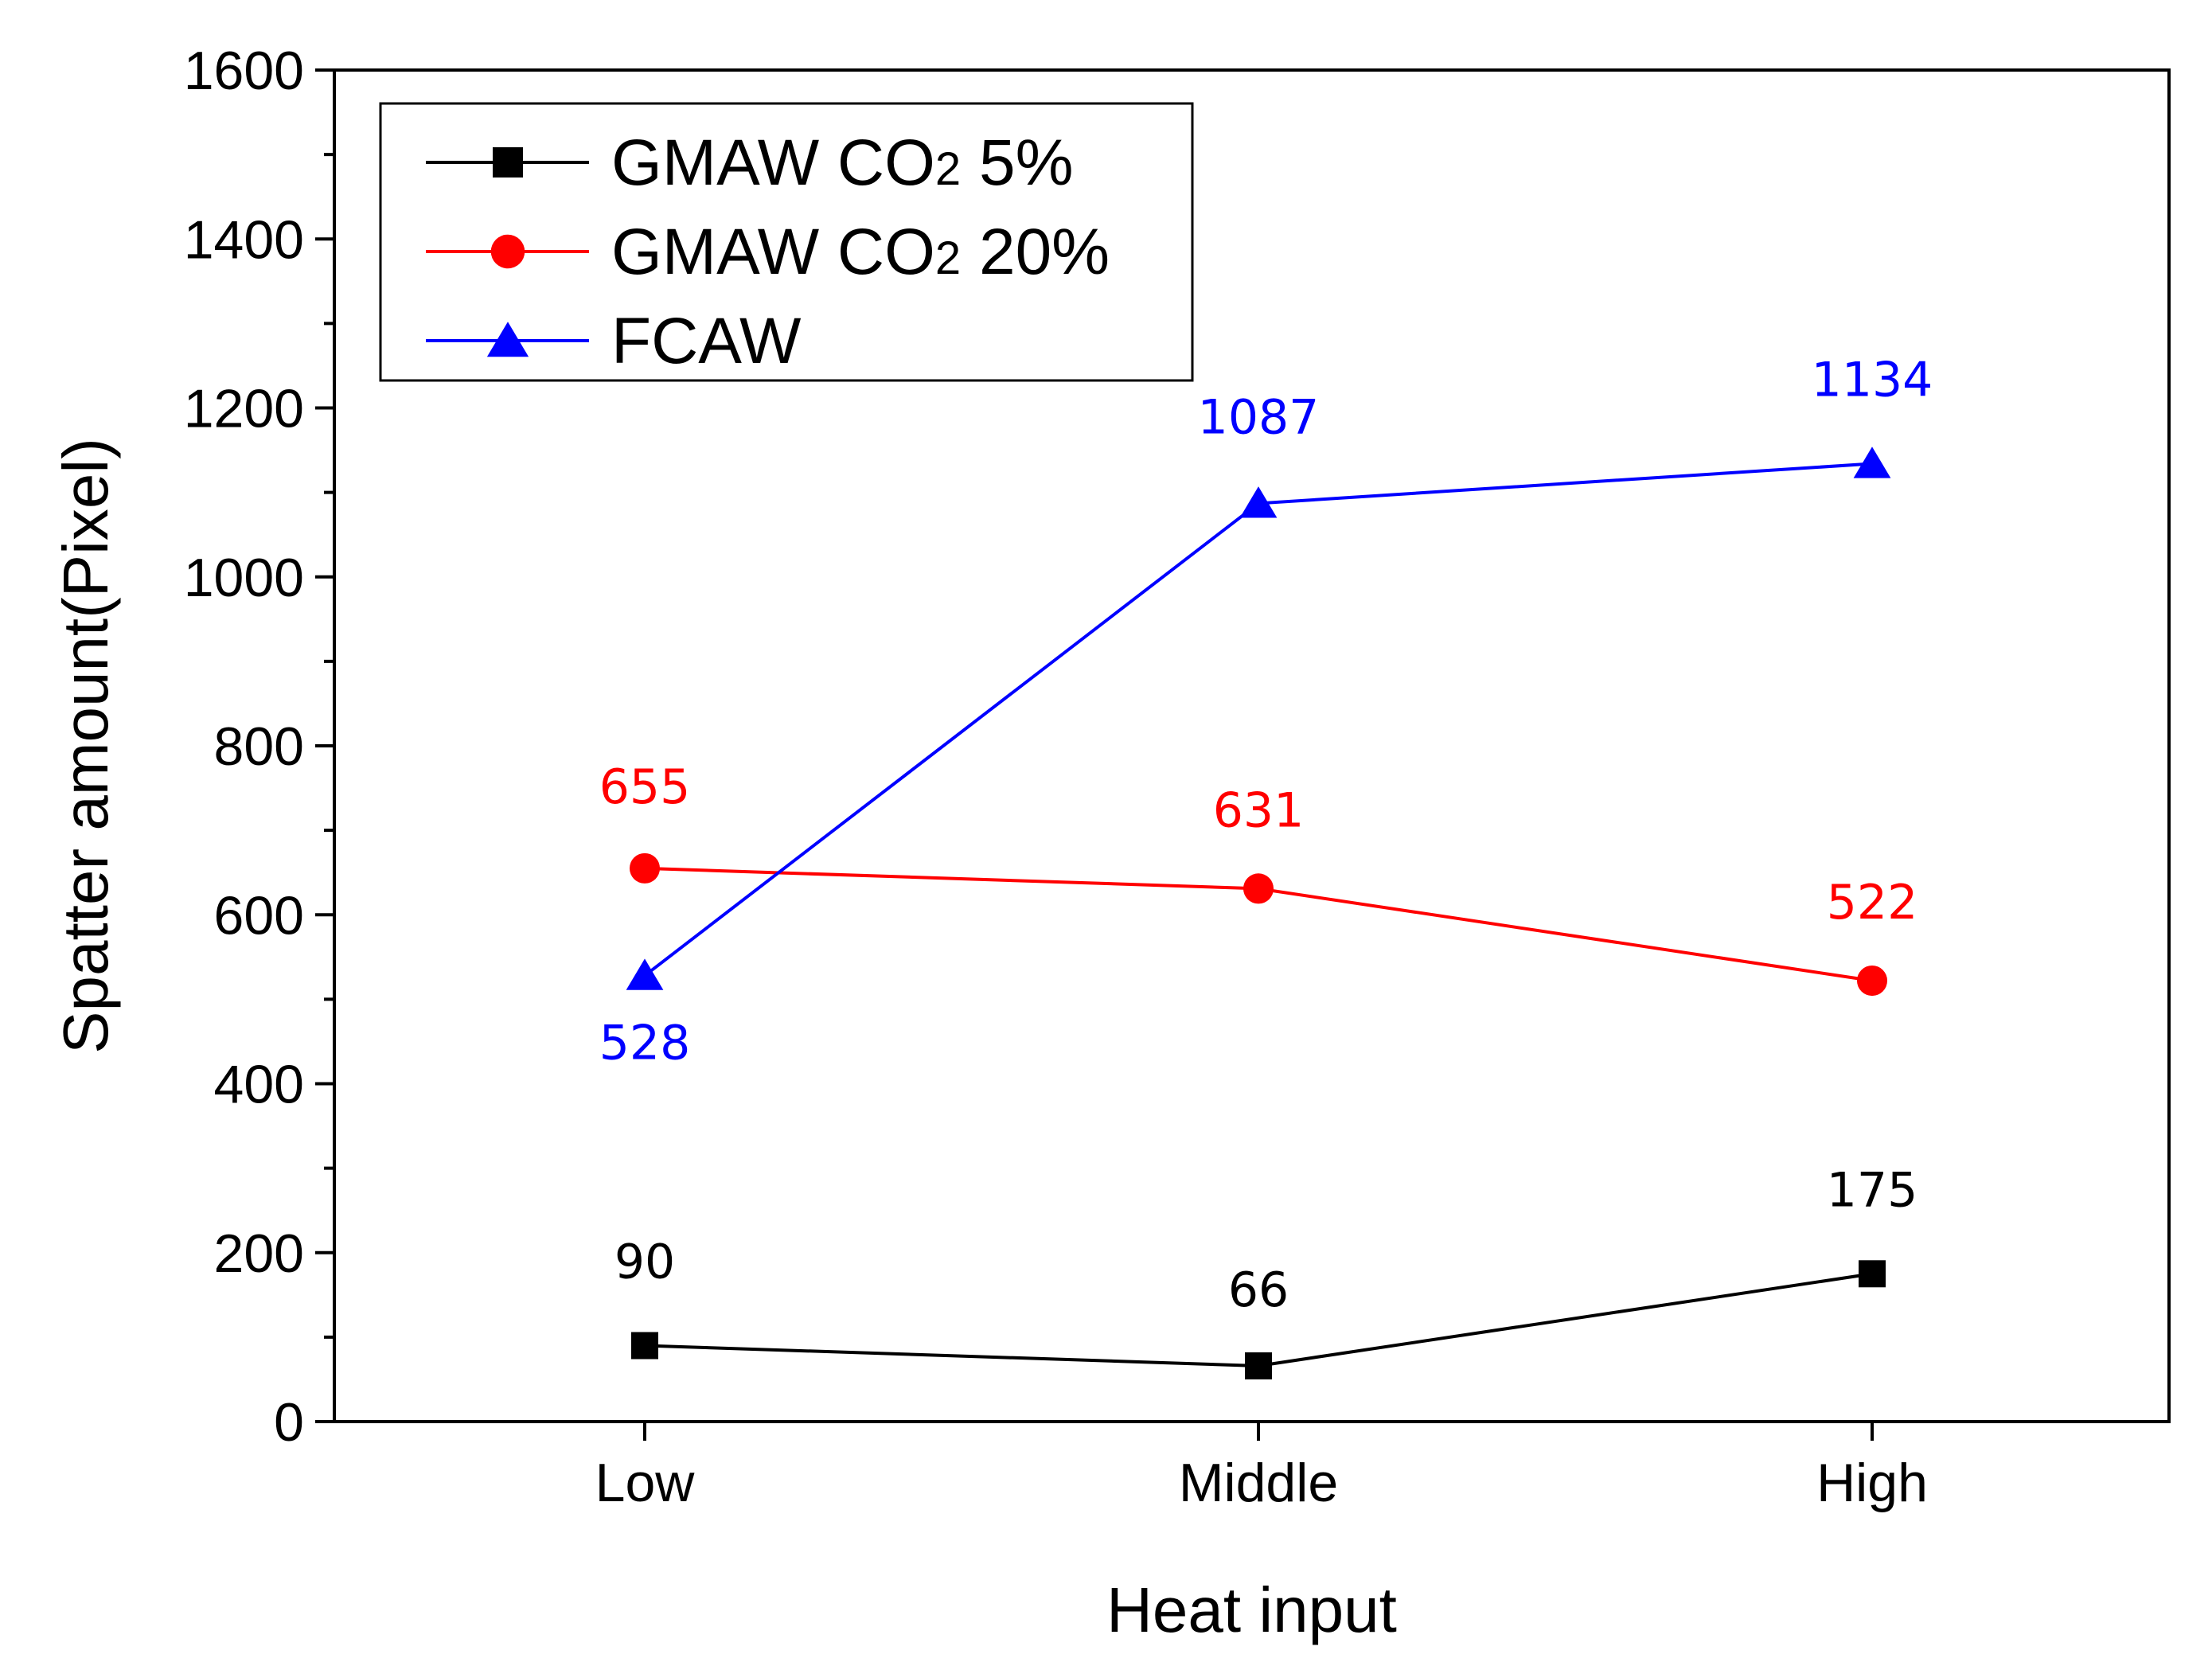  What do you see at coordinates (1872, 1483) in the screenshot?
I see `x-tick-label: High` at bounding box center [1872, 1483].